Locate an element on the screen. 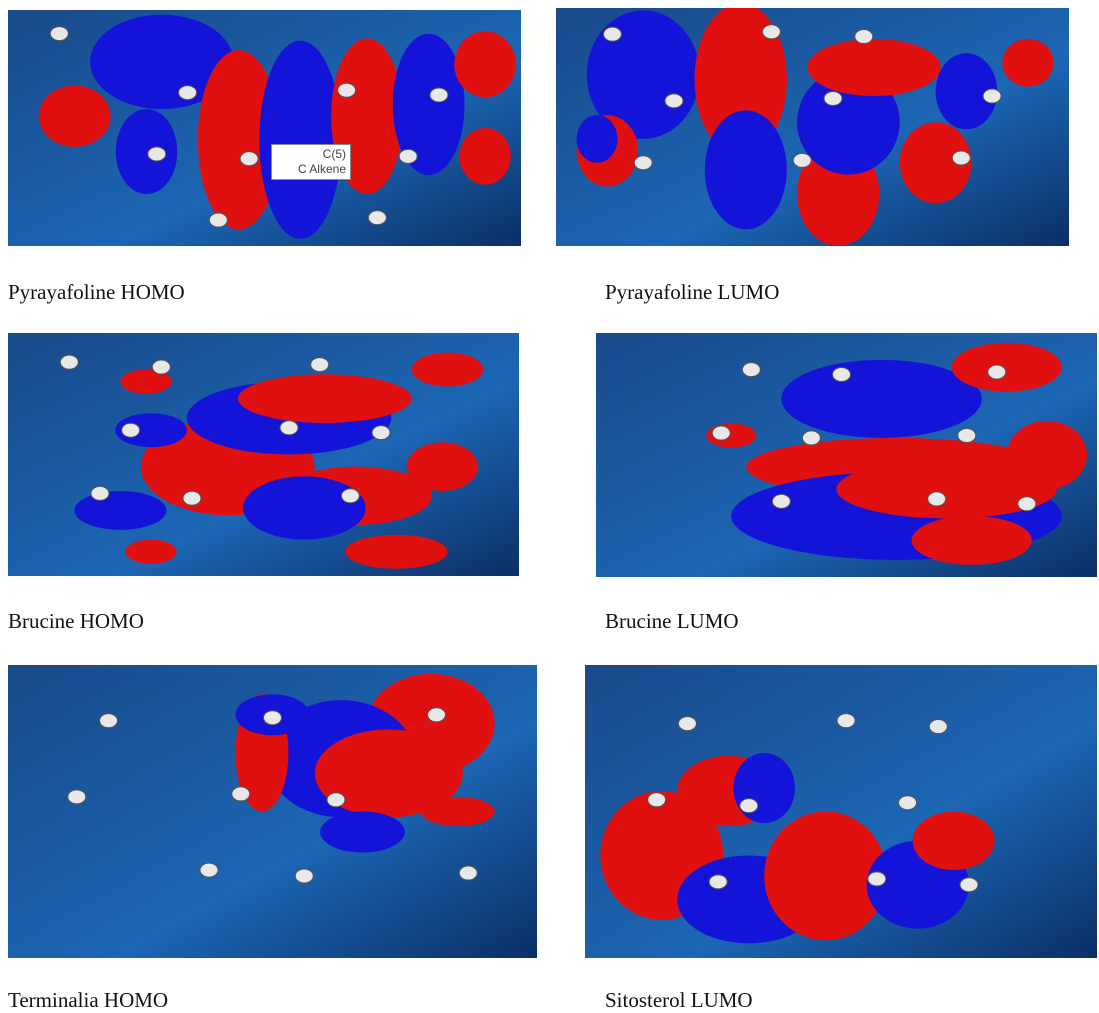 The image size is (1099, 1013). caption: Pyrayafoline LUMO is located at coordinates (692, 292).